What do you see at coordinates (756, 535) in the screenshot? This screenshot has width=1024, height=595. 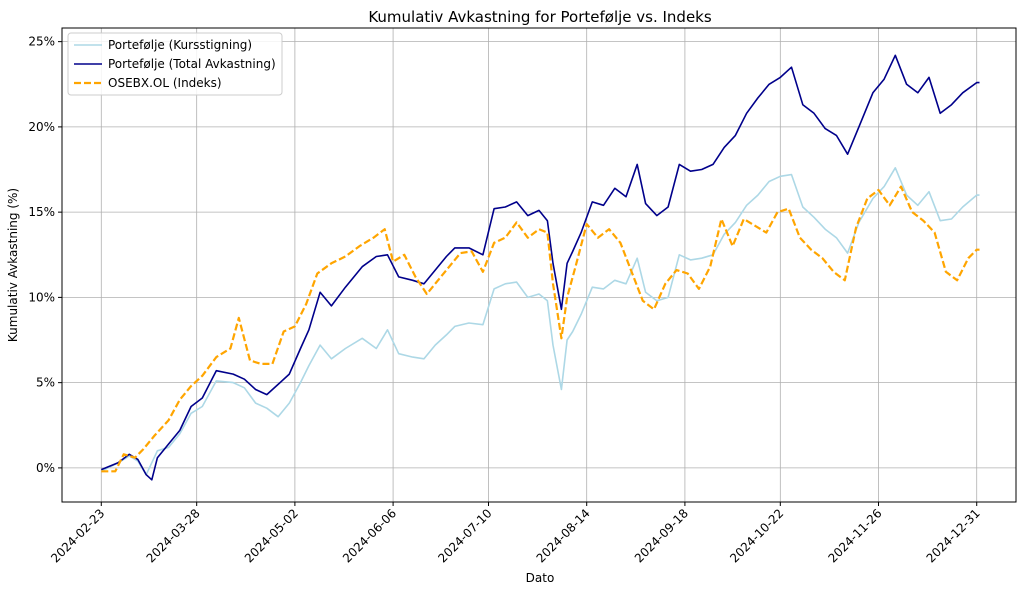 I see `x-tick-label: 2024-10-22` at bounding box center [756, 535].